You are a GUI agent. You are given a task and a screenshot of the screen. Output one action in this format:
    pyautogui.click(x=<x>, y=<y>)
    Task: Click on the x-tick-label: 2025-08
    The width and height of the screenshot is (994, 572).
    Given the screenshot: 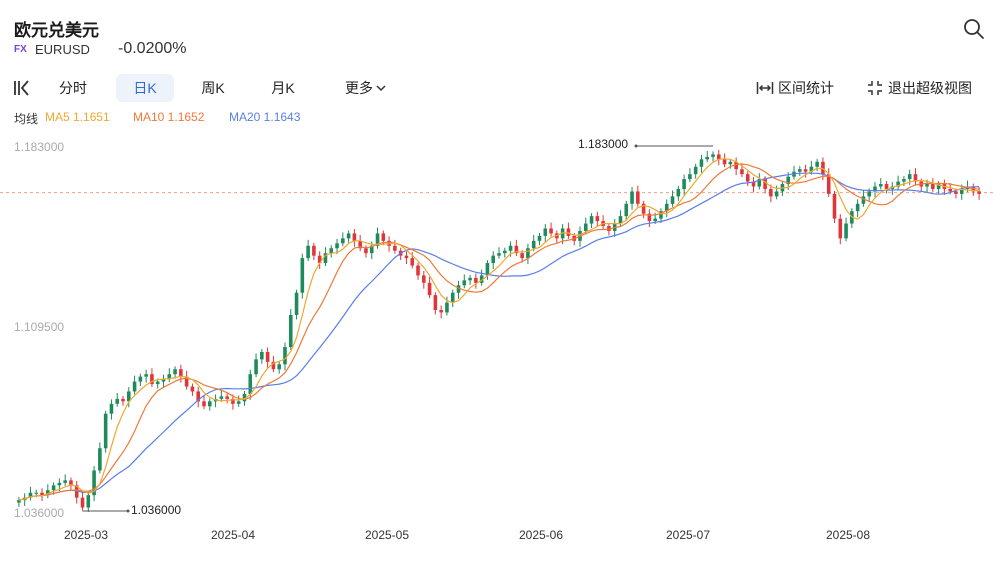 What is the action you would take?
    pyautogui.click(x=848, y=535)
    